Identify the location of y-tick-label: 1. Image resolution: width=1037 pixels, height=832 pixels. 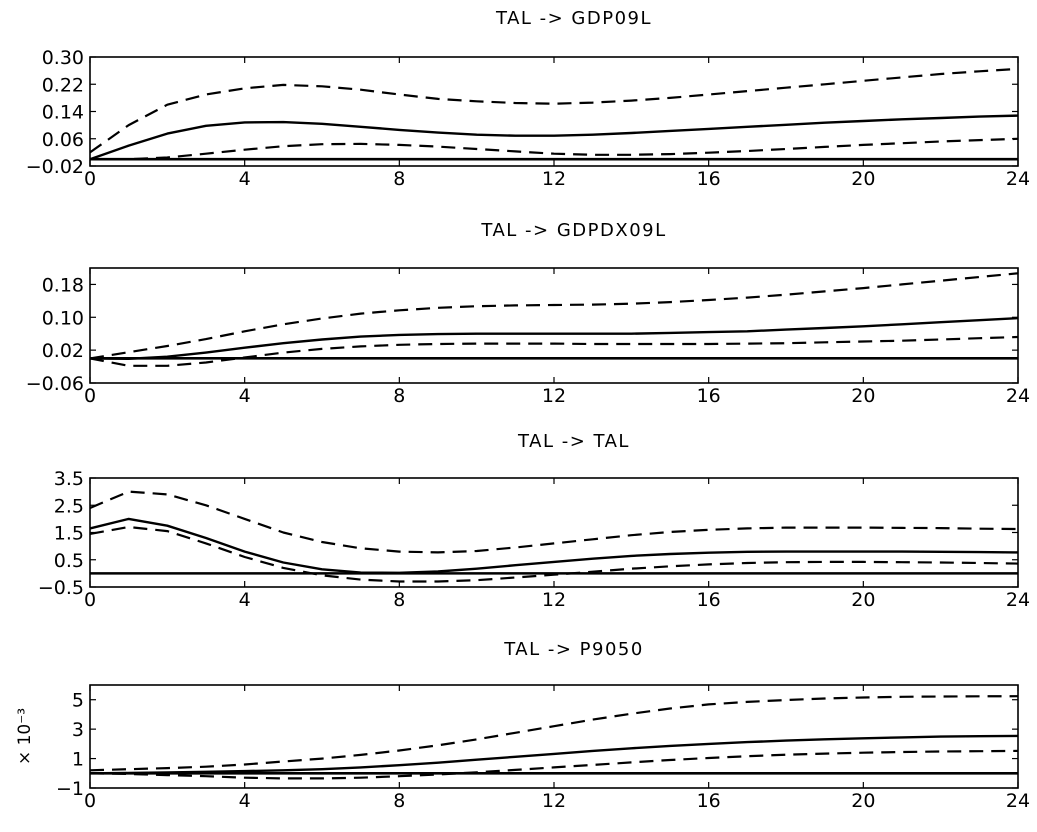
(78, 760).